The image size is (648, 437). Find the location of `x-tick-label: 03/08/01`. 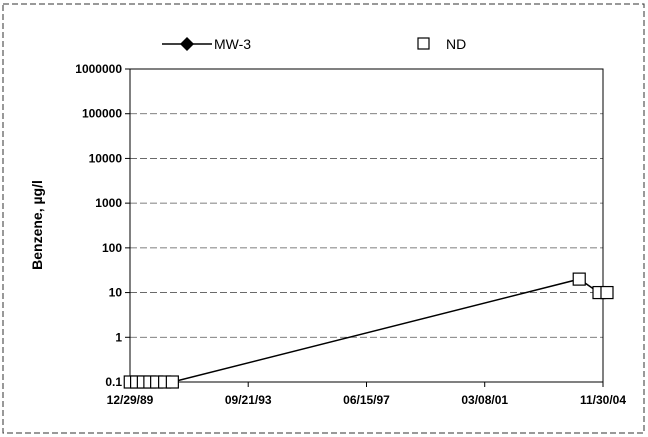

x-tick-label: 03/08/01 is located at coordinates (484, 400).